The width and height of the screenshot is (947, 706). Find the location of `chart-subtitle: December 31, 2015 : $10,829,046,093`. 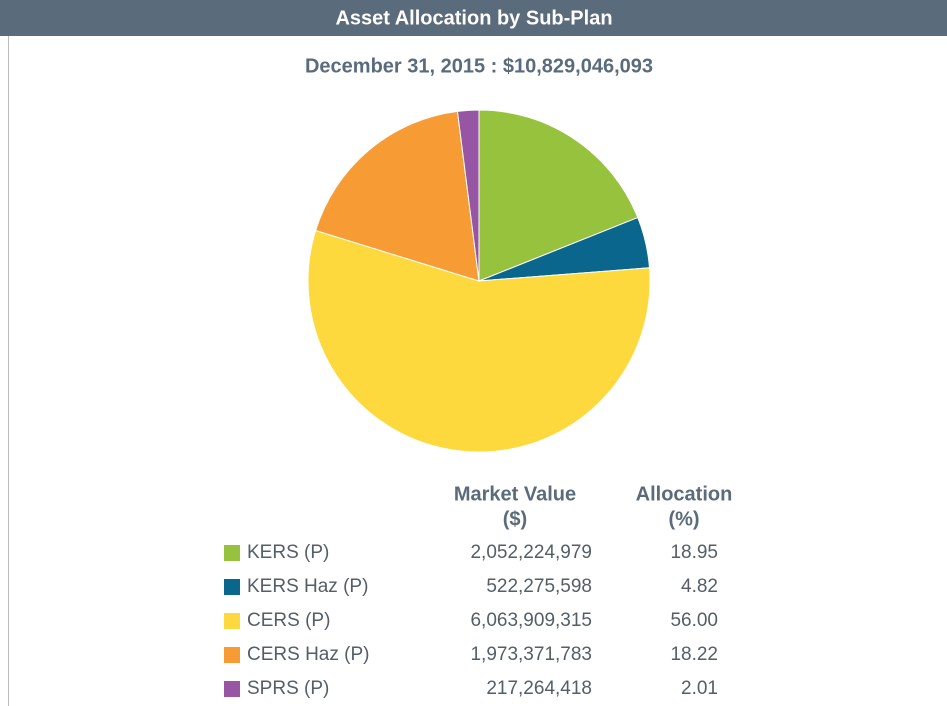

chart-subtitle: December 31, 2015 : $10,829,046,093 is located at coordinates (479, 66).